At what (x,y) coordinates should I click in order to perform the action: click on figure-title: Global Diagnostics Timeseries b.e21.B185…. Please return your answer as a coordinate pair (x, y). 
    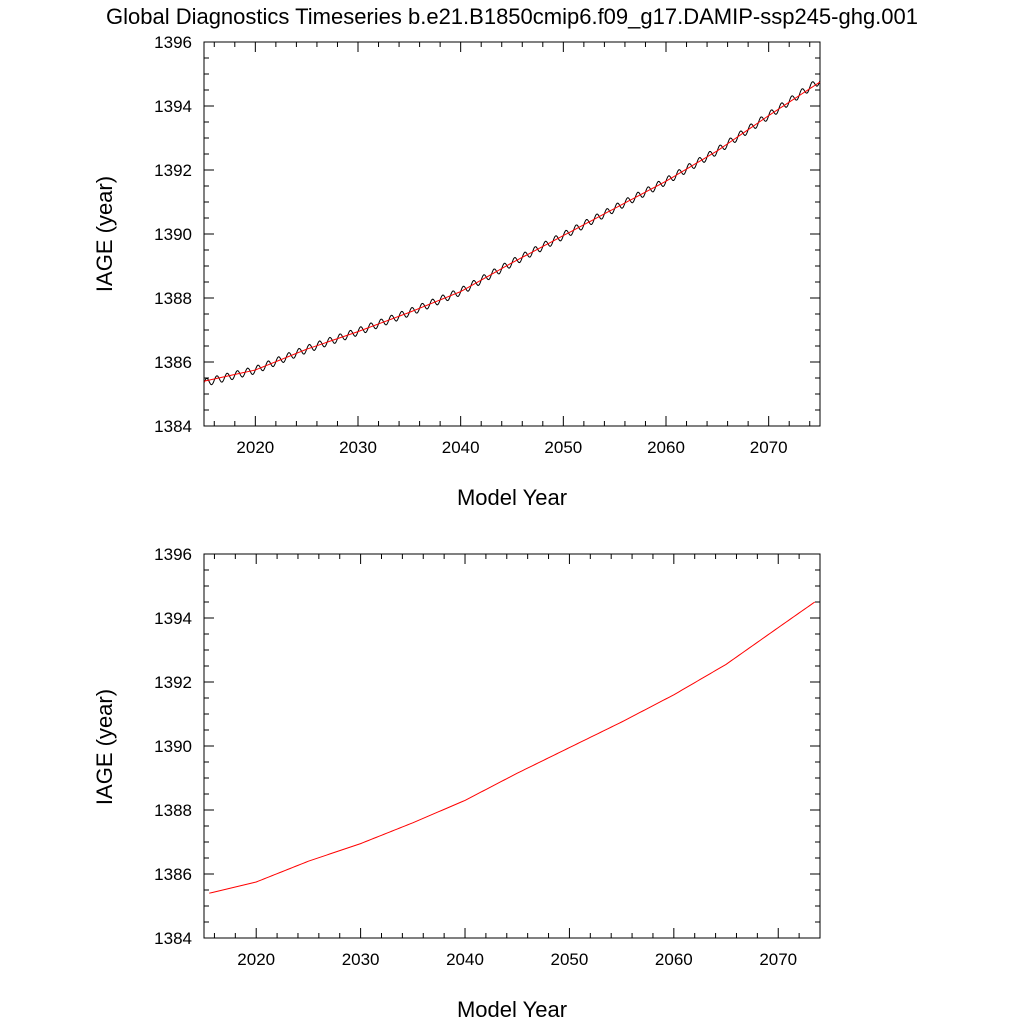
    Looking at the image, I should click on (512, 16).